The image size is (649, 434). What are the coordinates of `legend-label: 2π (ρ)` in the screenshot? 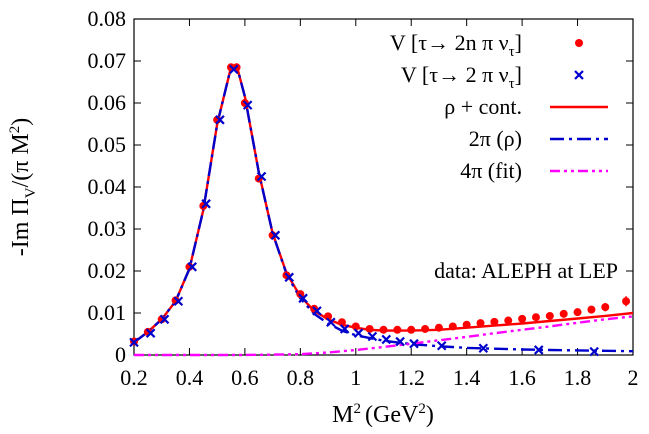 It's located at (495, 138).